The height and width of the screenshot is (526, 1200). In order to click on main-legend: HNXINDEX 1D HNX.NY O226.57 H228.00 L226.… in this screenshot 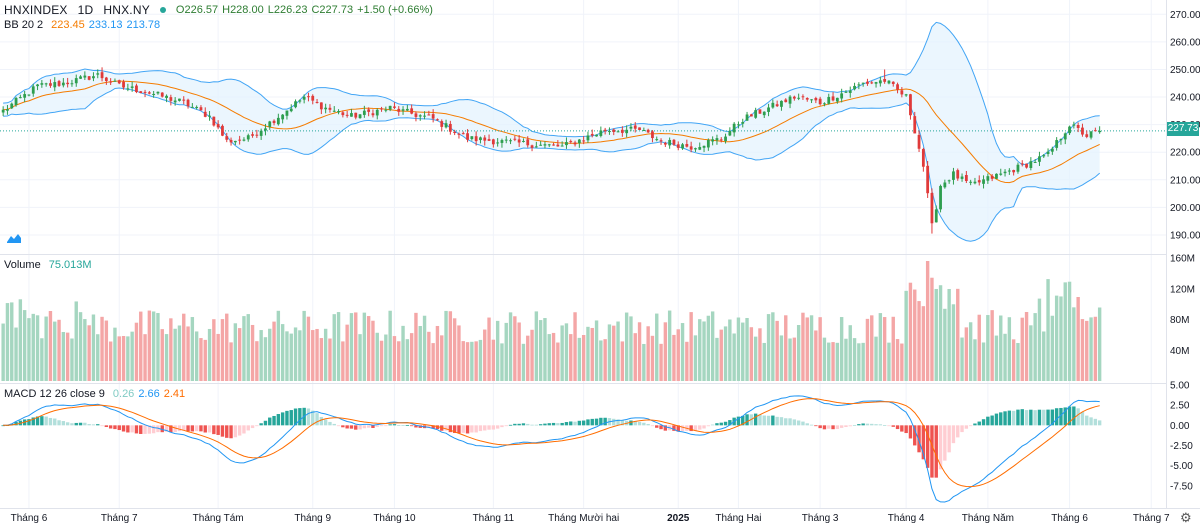, I will do `click(218, 10)`.